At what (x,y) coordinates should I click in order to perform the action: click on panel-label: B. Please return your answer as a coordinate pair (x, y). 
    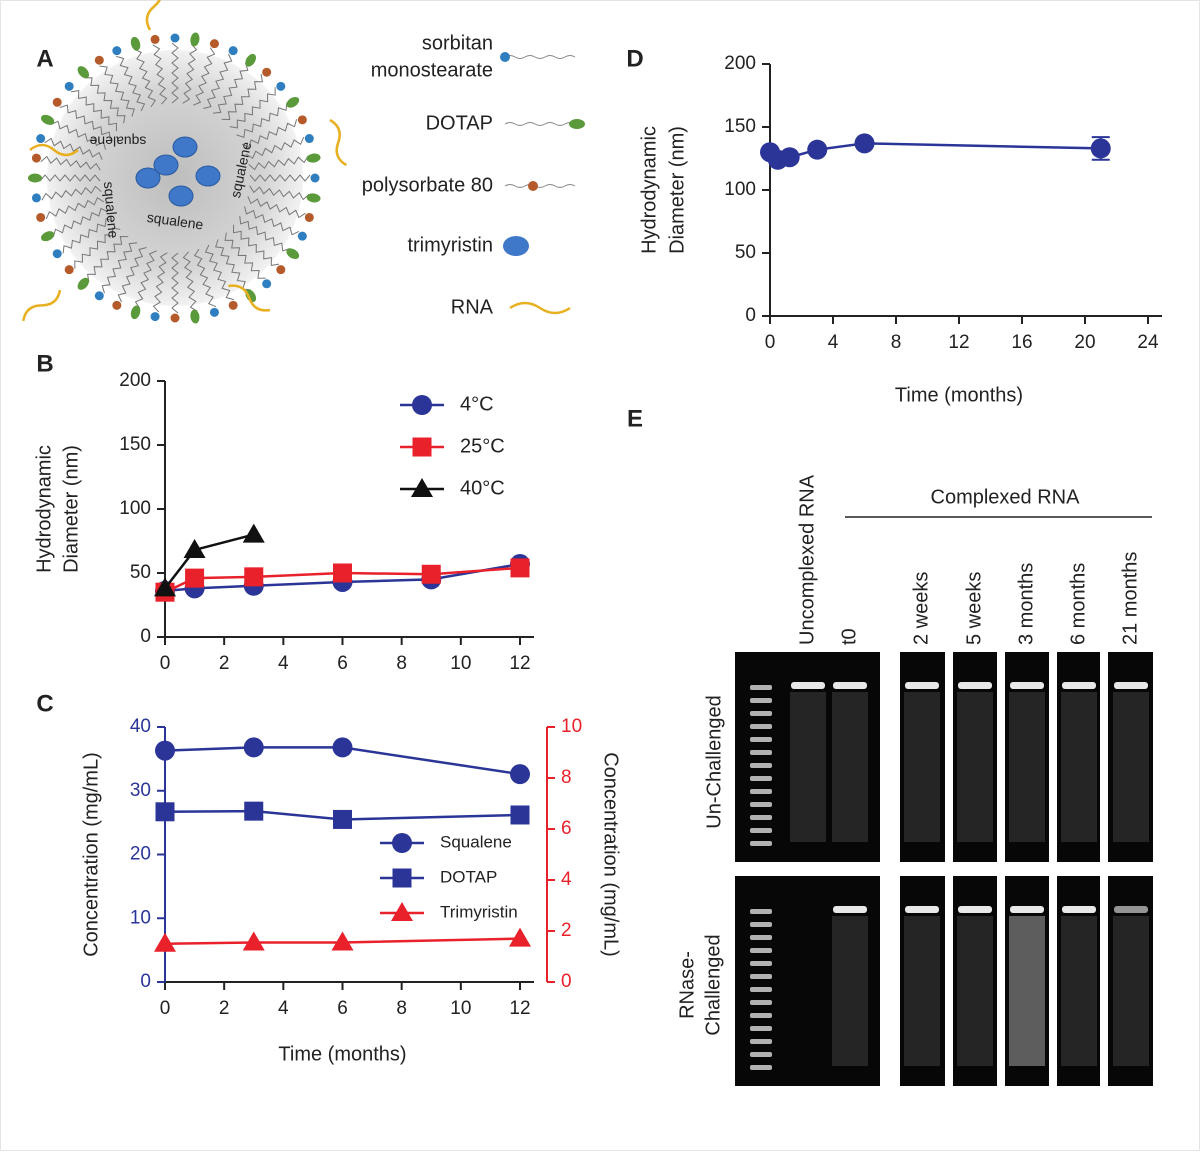
    Looking at the image, I should click on (44, 363).